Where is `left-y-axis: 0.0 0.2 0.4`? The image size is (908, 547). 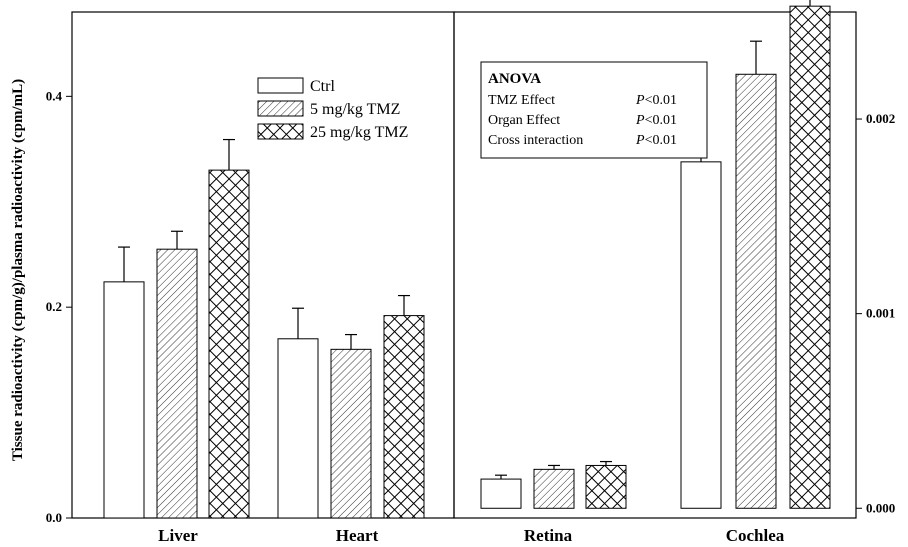
left-y-axis: 0.0 0.2 0.4 is located at coordinates (59, 306).